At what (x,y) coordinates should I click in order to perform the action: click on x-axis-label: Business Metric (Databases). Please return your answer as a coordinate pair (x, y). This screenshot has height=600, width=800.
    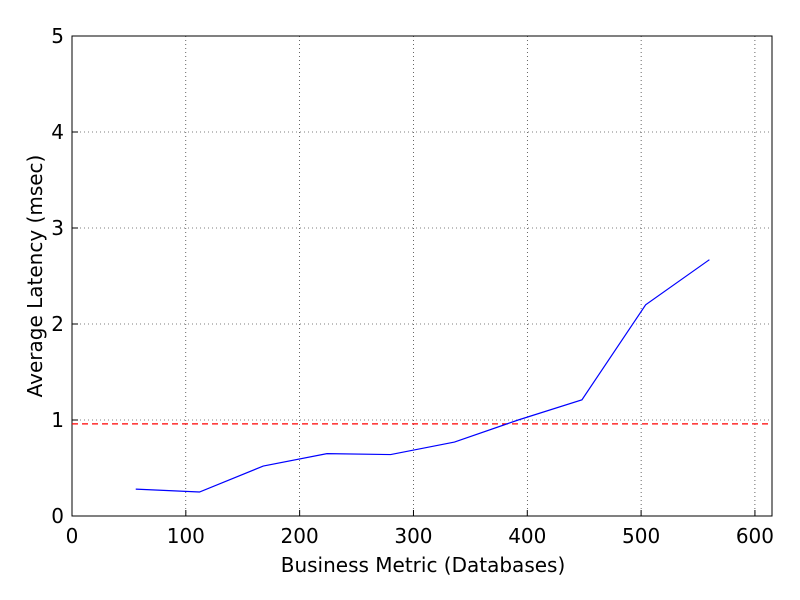
    Looking at the image, I should click on (423, 565).